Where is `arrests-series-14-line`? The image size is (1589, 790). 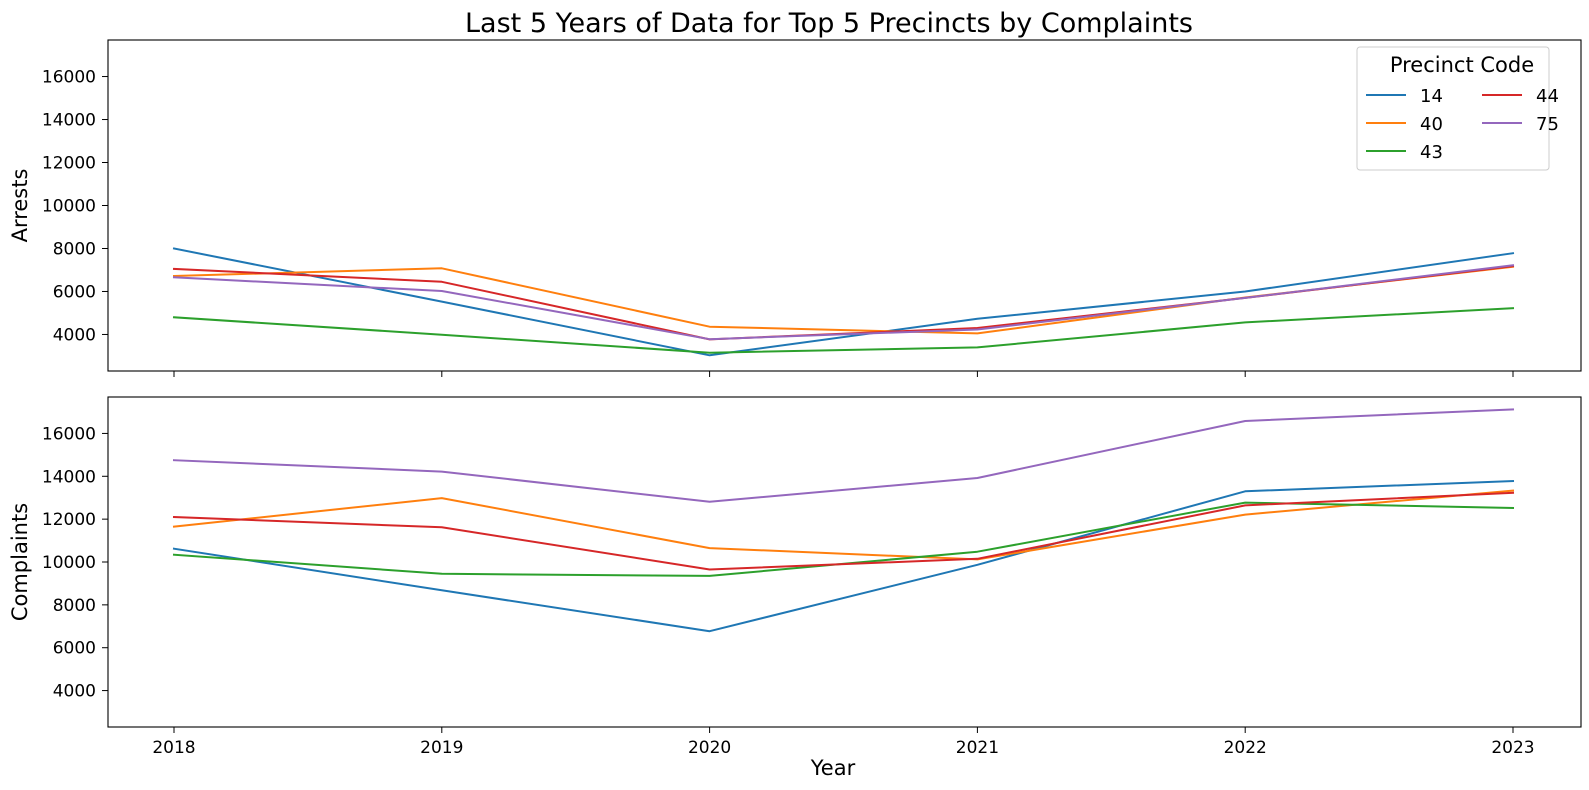
arrests-series-14-line is located at coordinates (843, 302).